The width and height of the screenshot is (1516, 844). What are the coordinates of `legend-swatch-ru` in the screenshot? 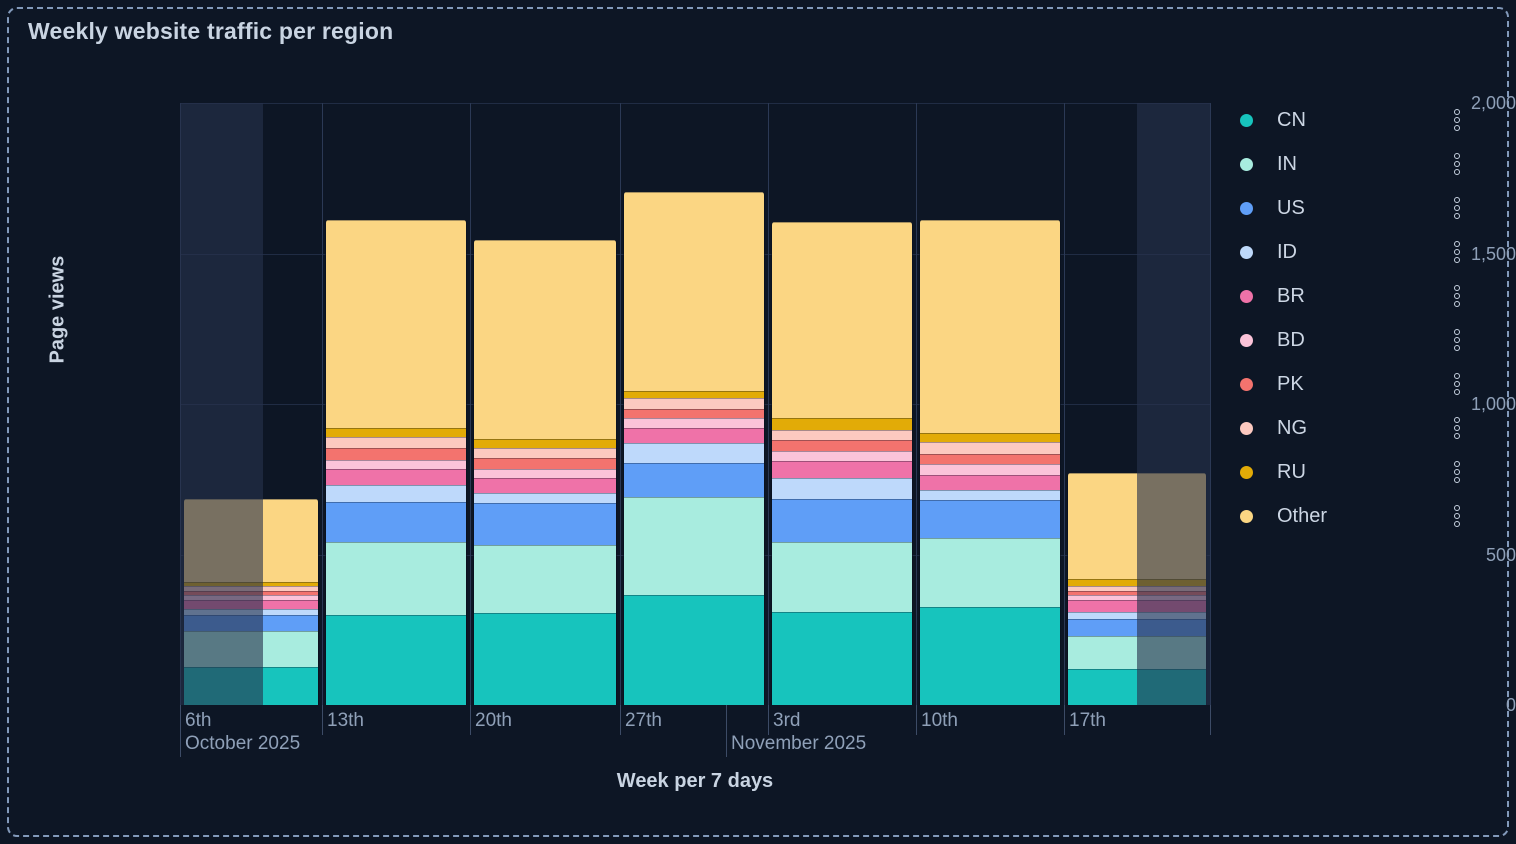 It's located at (1246, 472).